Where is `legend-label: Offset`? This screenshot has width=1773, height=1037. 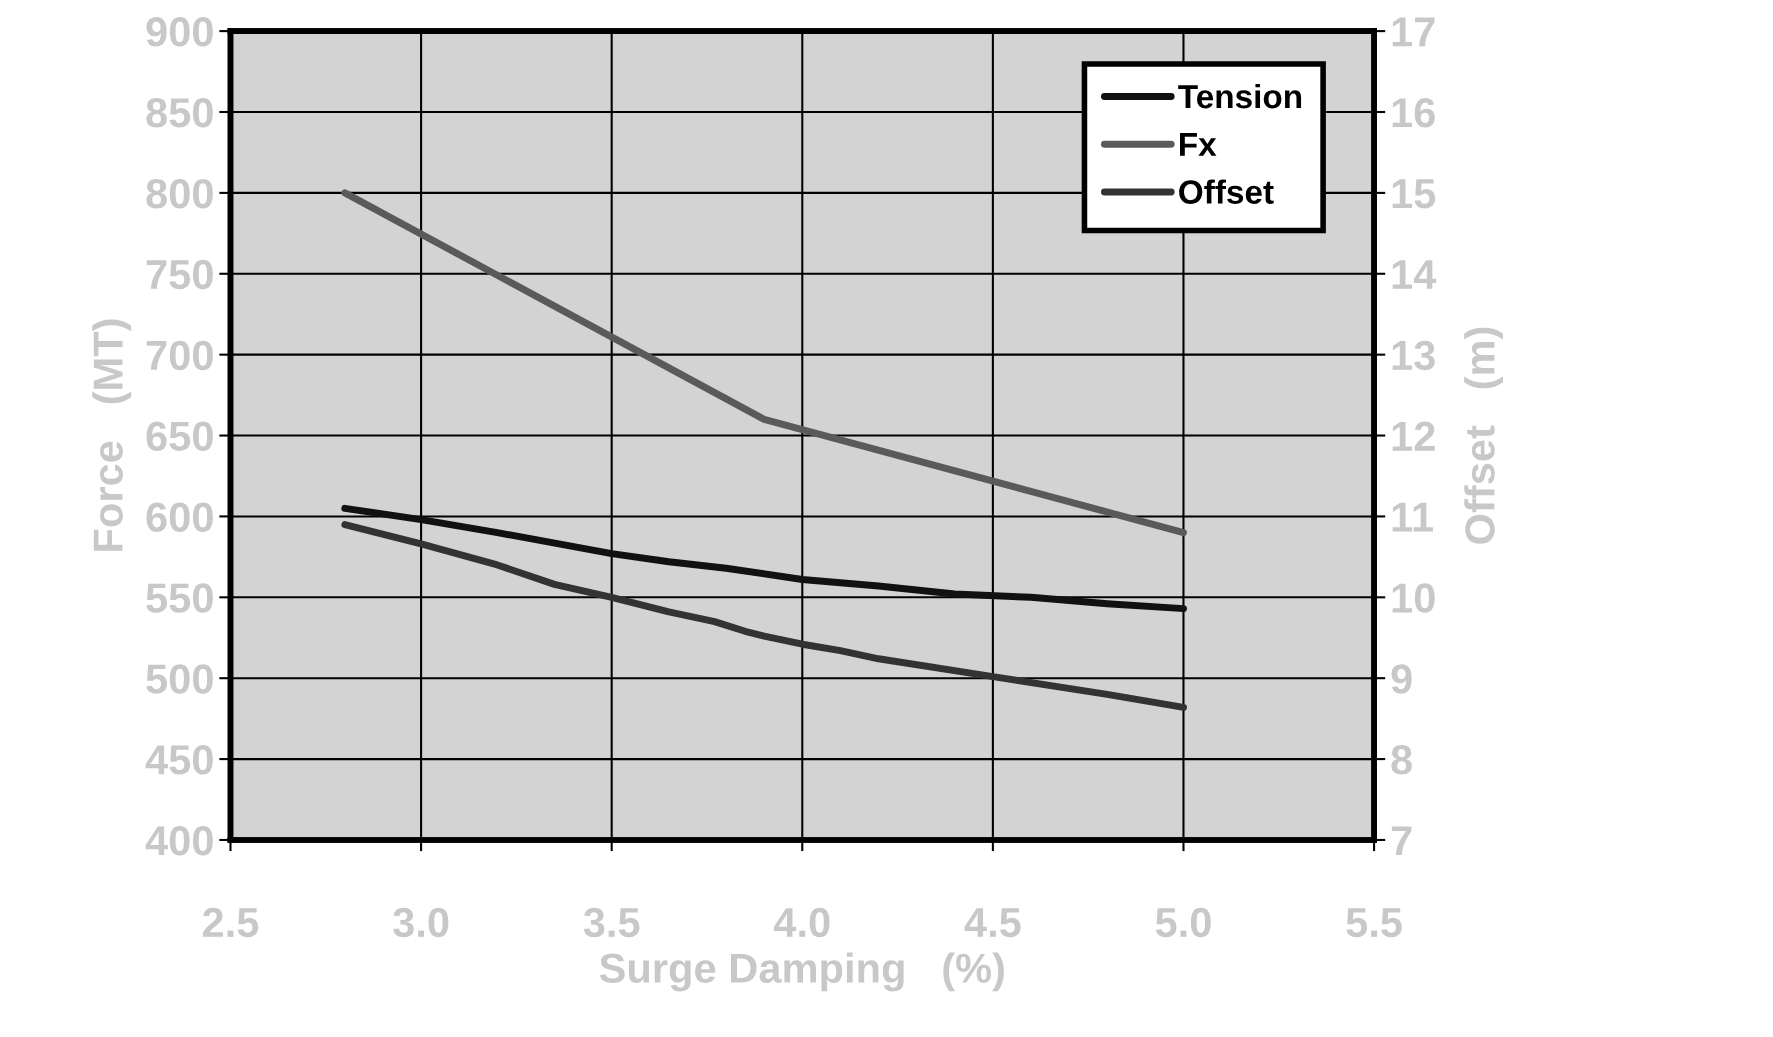
legend-label: Offset is located at coordinates (1226, 191).